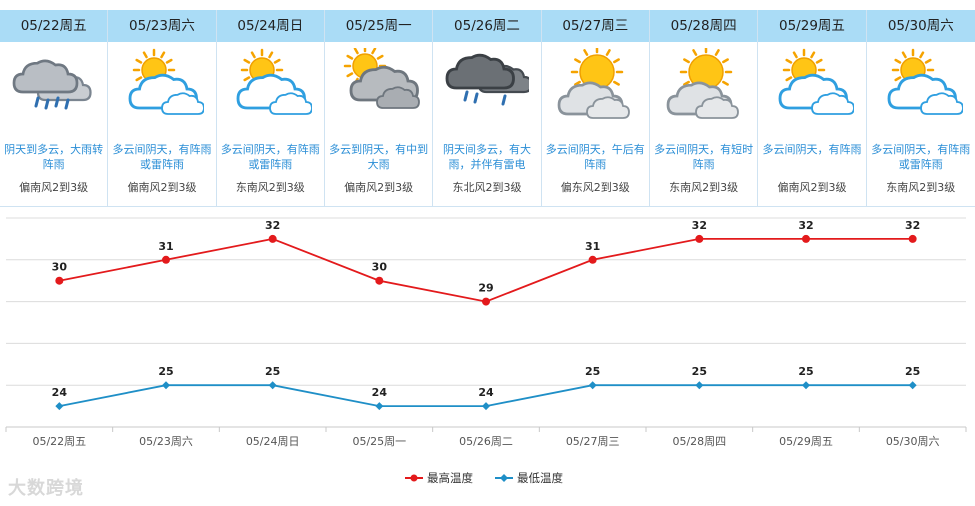  I want to click on weather-description: 多云到阴天，有中到大雨, so click(379, 157).